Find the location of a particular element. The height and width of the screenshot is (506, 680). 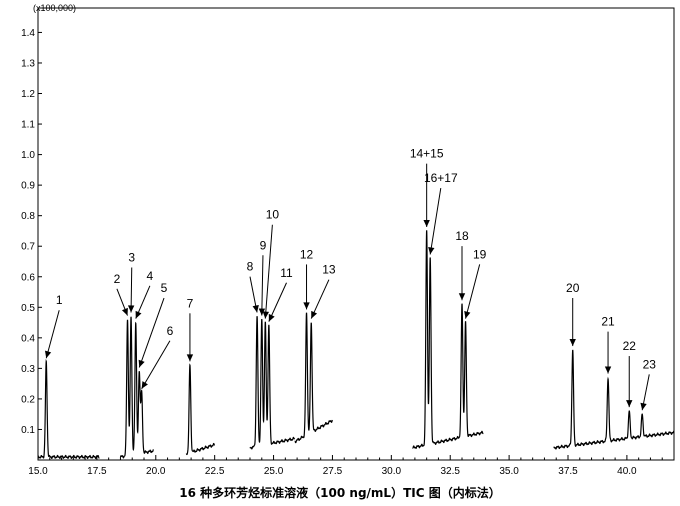

y-tick-label: 0.3 is located at coordinates (28, 369).